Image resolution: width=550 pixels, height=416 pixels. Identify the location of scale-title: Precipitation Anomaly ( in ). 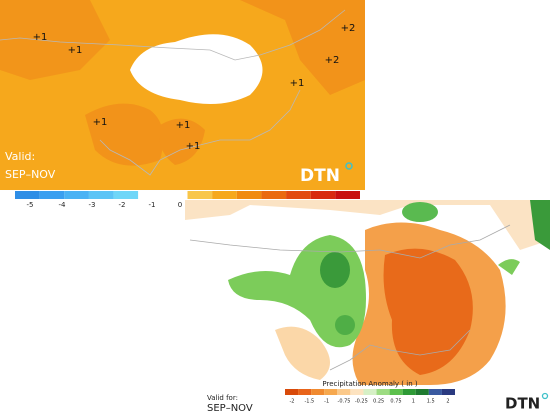
(369, 384).